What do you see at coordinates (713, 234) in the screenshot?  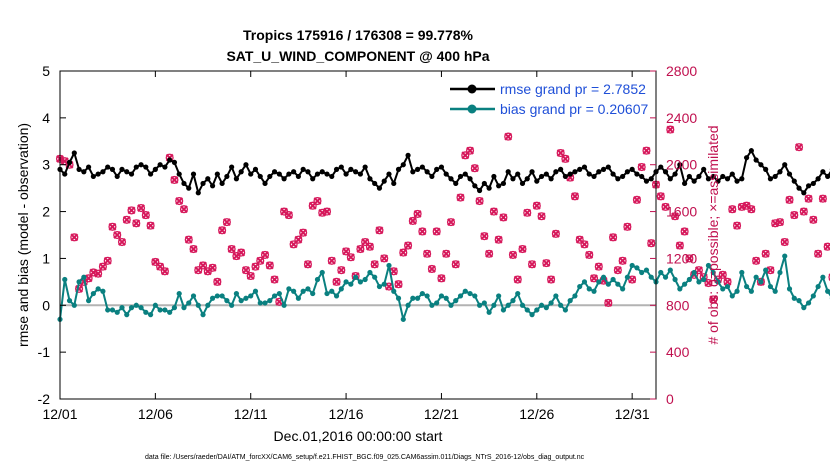 I see `y-axis-label-right: # of obs: o=possible; ×=assimilated` at bounding box center [713, 234].